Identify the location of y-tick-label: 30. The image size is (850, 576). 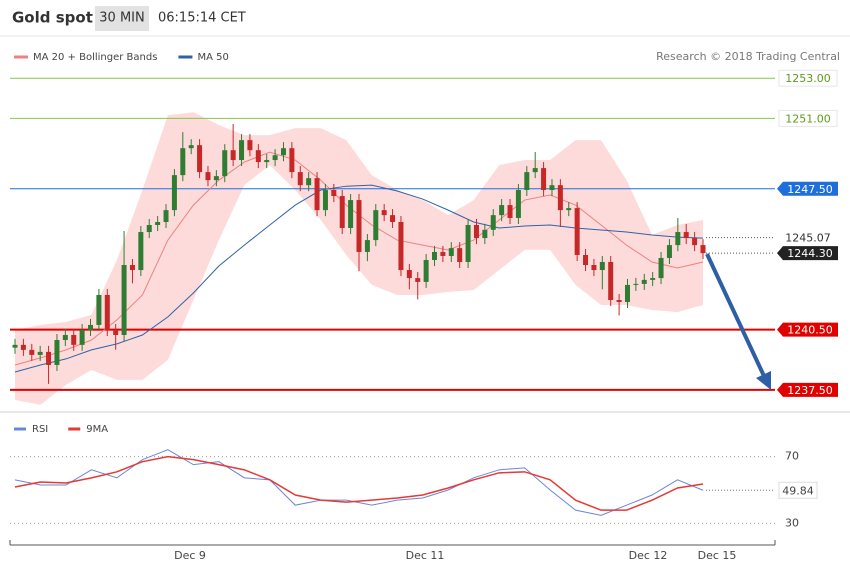
(792, 522).